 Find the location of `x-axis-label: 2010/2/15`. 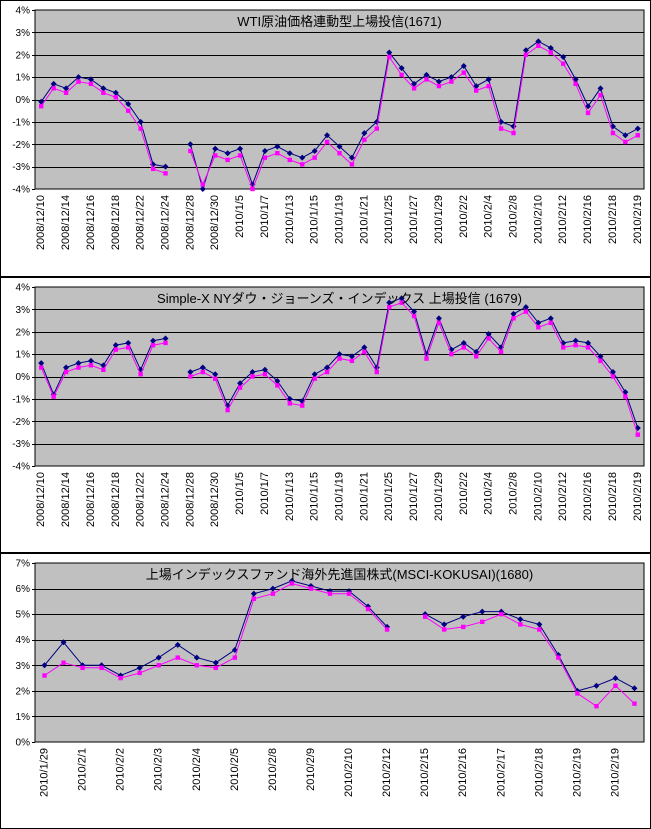

x-axis-label: 2010/2/15 is located at coordinates (425, 772).